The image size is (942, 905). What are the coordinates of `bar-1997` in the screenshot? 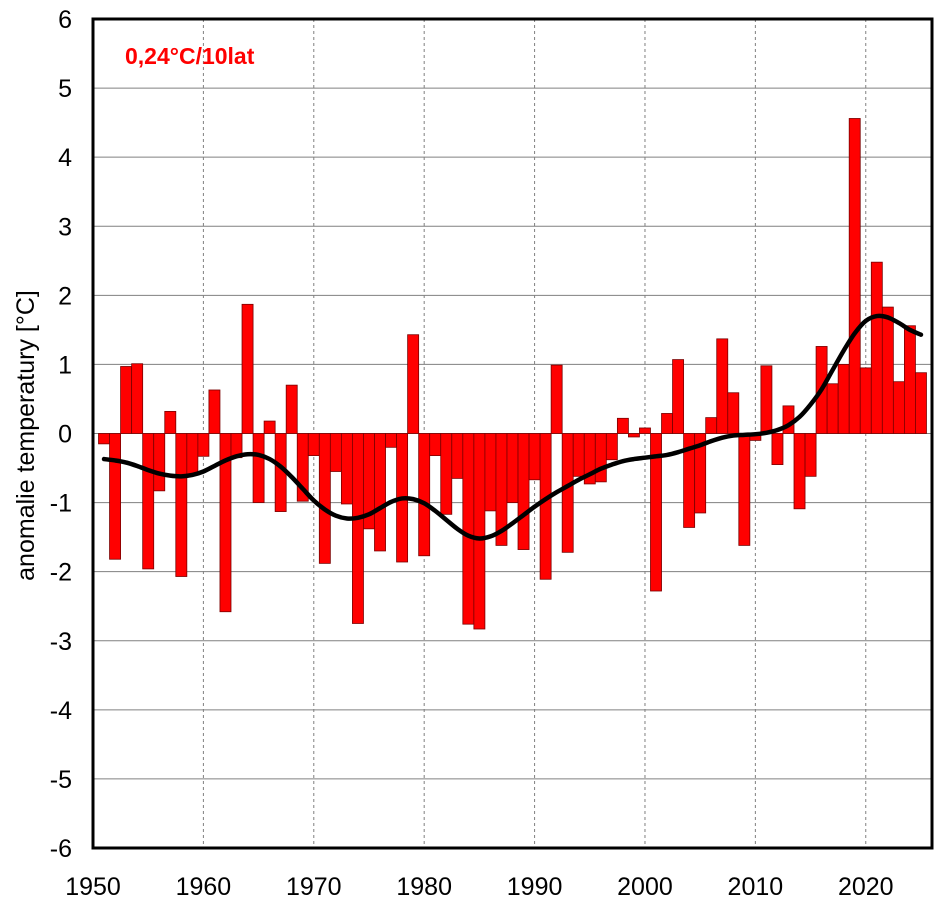 It's located at (611, 447).